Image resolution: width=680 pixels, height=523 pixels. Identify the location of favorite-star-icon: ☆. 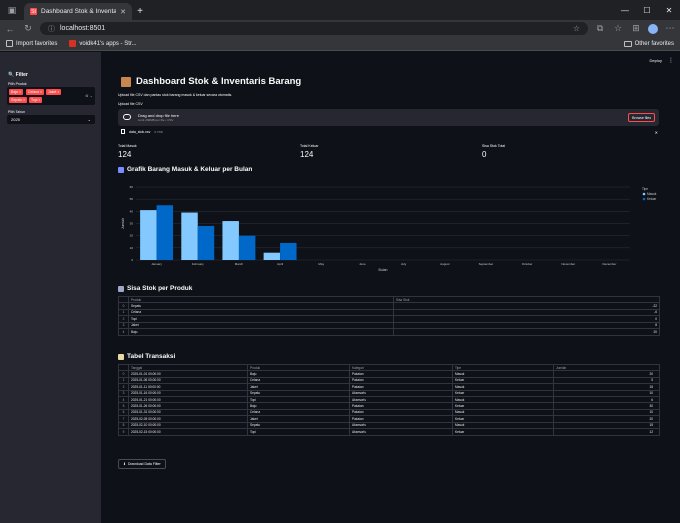
(576, 28).